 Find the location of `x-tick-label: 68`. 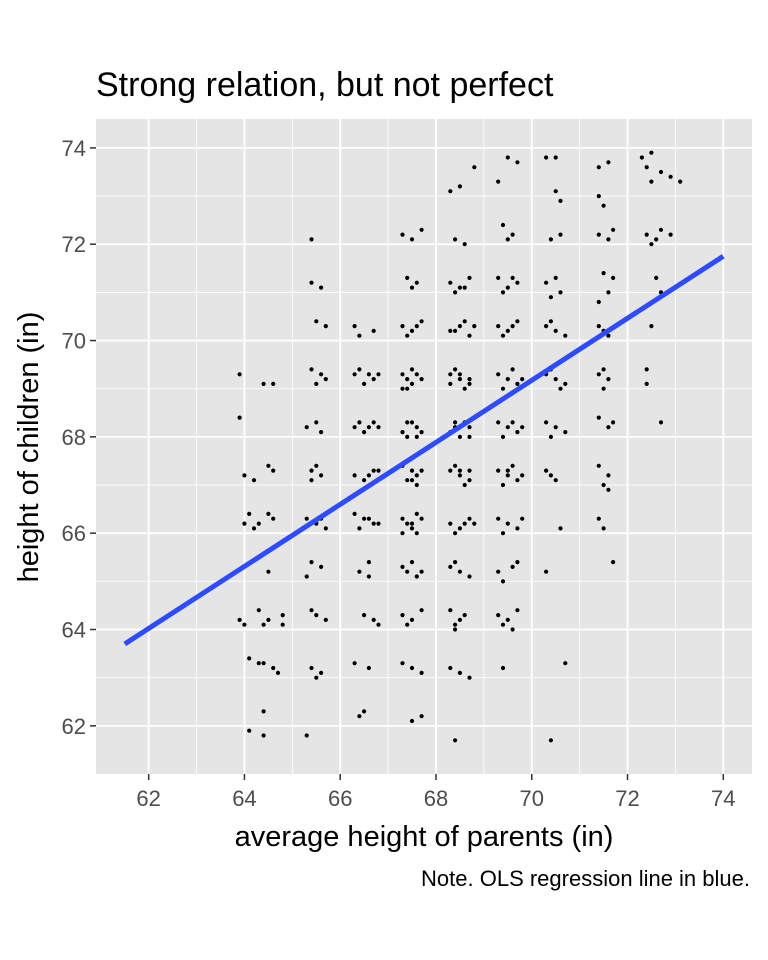

x-tick-label: 68 is located at coordinates (436, 798).